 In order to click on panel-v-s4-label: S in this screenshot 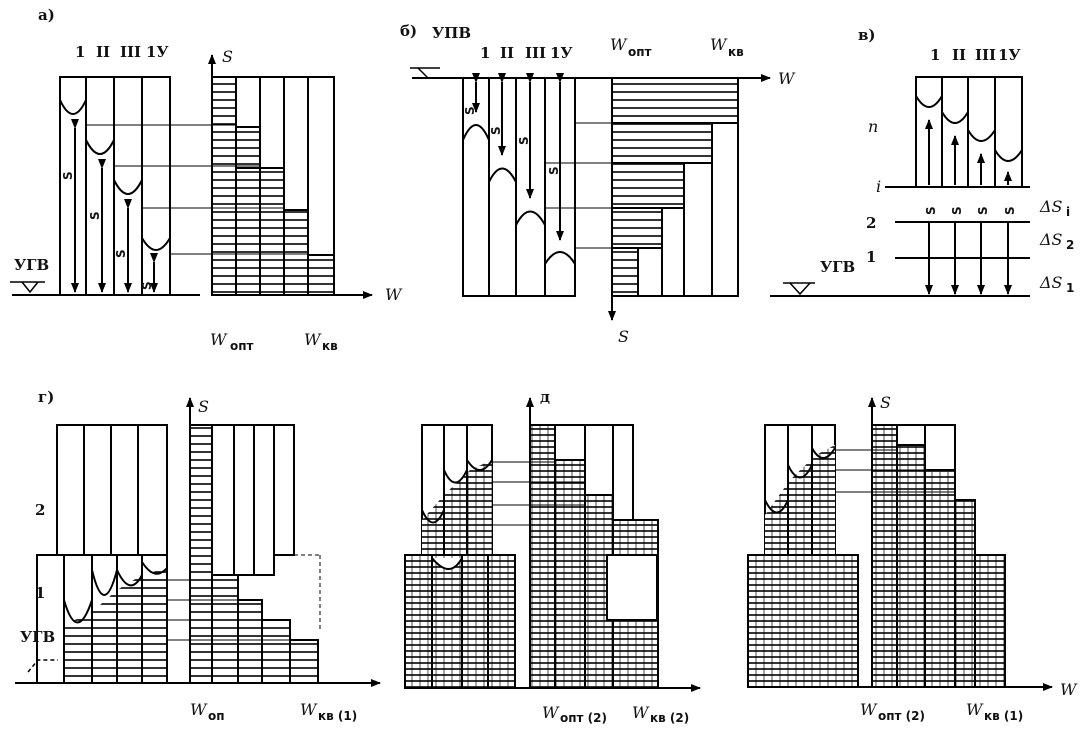, I will do `click(1010, 210)`.